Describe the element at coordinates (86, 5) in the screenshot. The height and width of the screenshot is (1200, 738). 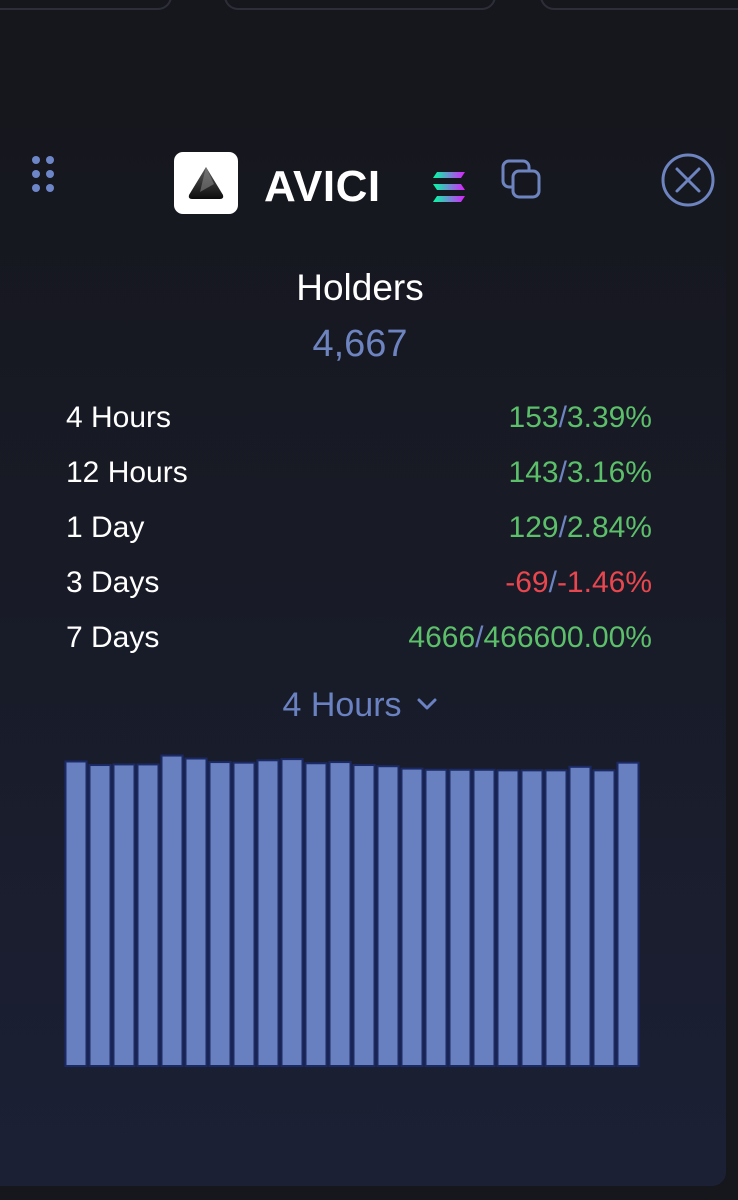
I see `top-tab-left` at that location.